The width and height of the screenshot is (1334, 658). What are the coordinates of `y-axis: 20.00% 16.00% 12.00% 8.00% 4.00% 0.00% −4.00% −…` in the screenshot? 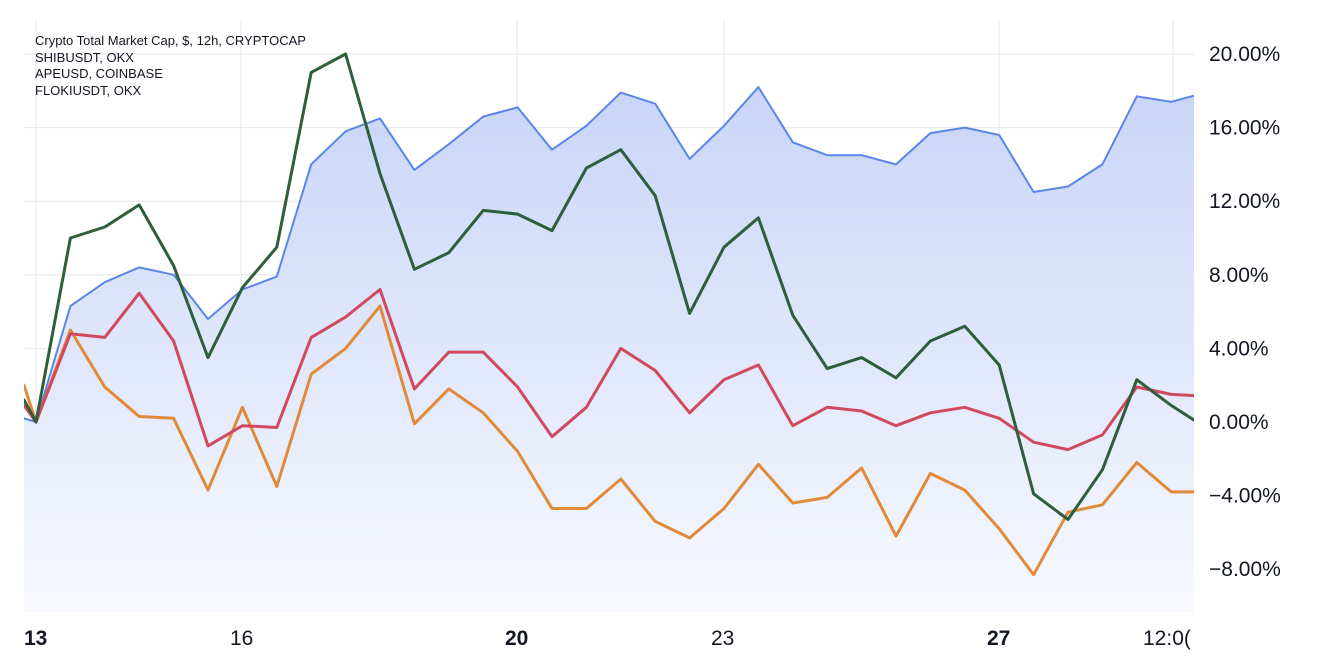 It's located at (1245, 312).